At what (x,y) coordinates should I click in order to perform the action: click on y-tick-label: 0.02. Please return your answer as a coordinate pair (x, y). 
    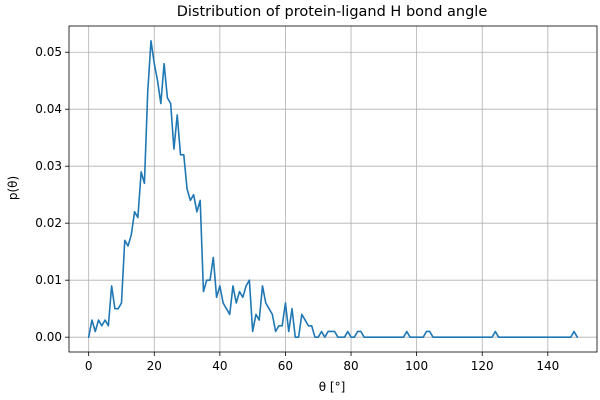
    Looking at the image, I should click on (48, 223).